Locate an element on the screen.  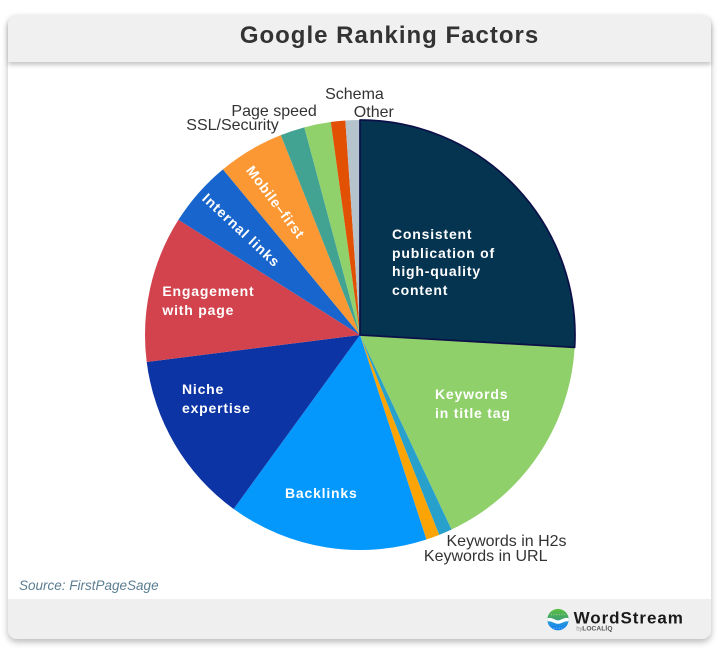
svg-text: by is located at coordinates (579, 629).